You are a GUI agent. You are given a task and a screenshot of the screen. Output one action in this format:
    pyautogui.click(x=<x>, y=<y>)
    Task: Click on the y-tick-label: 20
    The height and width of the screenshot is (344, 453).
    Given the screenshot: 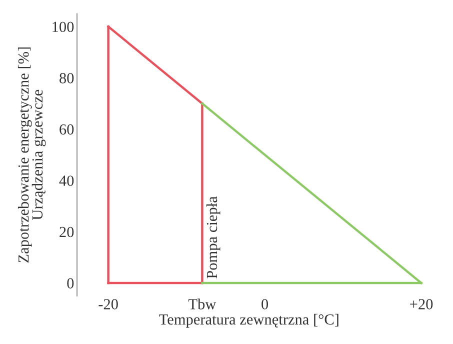 What is the action you would take?
    pyautogui.click(x=67, y=232)
    